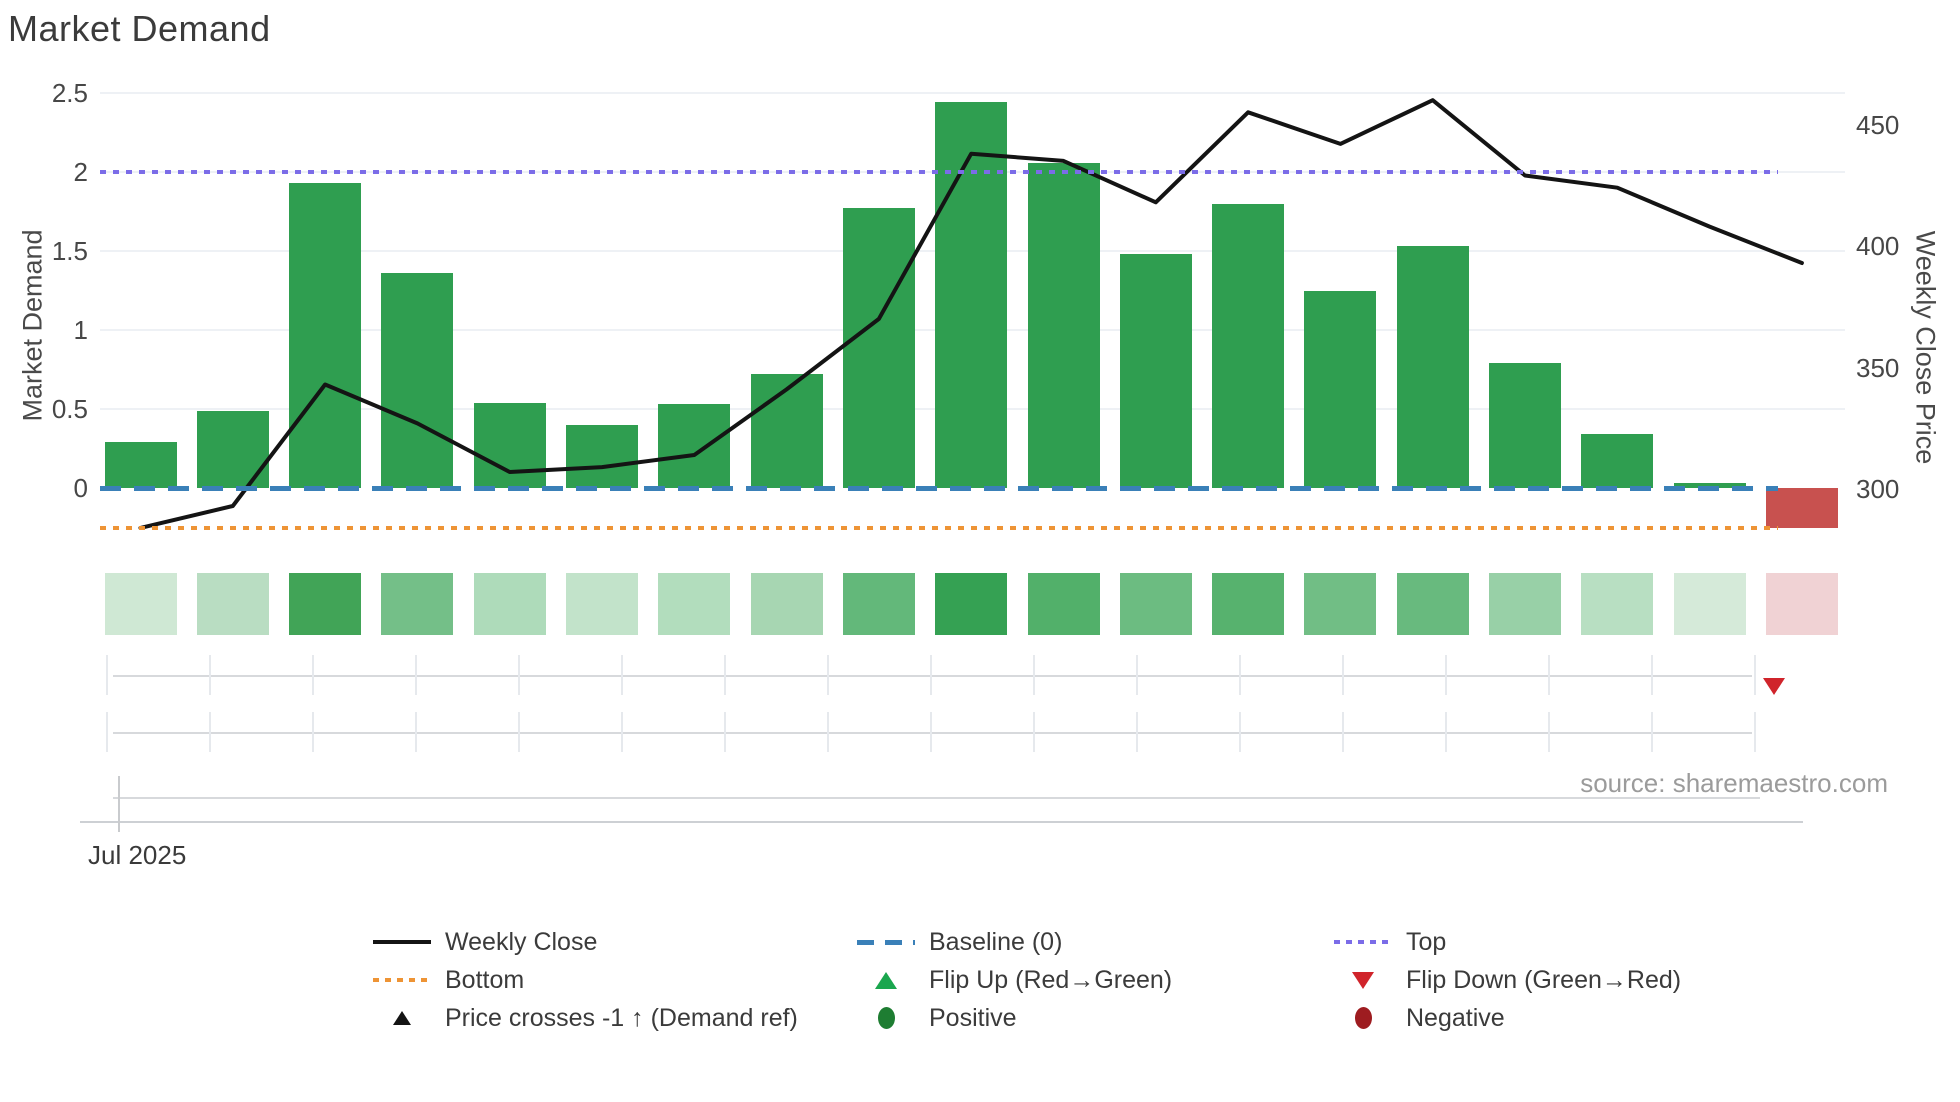 Image resolution: width=1960 pixels, height=1102 pixels. I want to click on legend-item-baseline-0: Baseline (0), so click(959, 942).